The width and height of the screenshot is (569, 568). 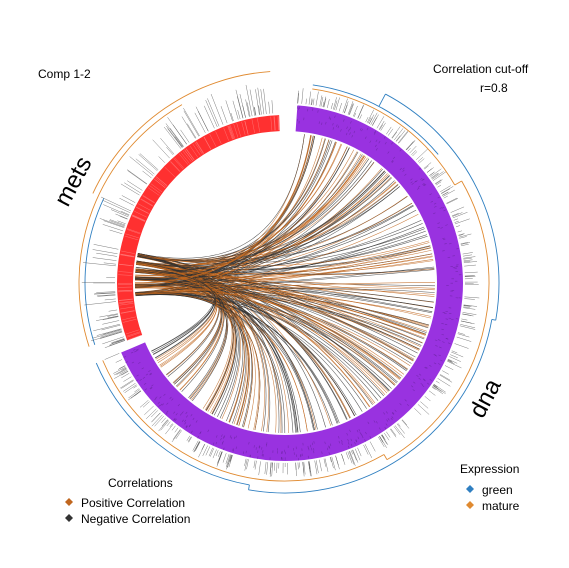 What do you see at coordinates (130, 225) in the screenshot?
I see `track-mature` at bounding box center [130, 225].